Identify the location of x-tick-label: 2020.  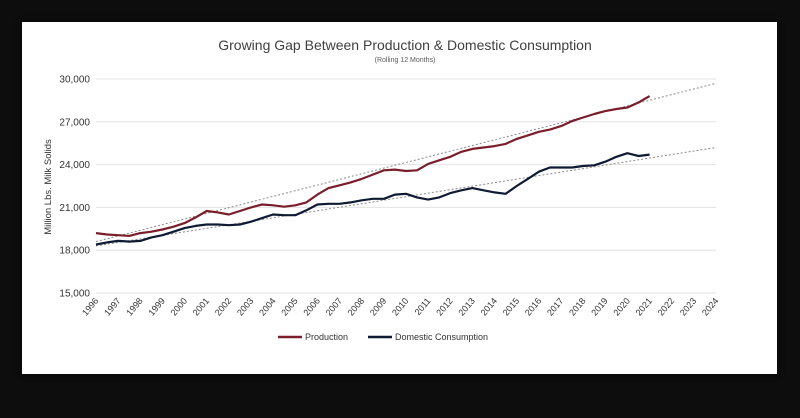
(621, 307).